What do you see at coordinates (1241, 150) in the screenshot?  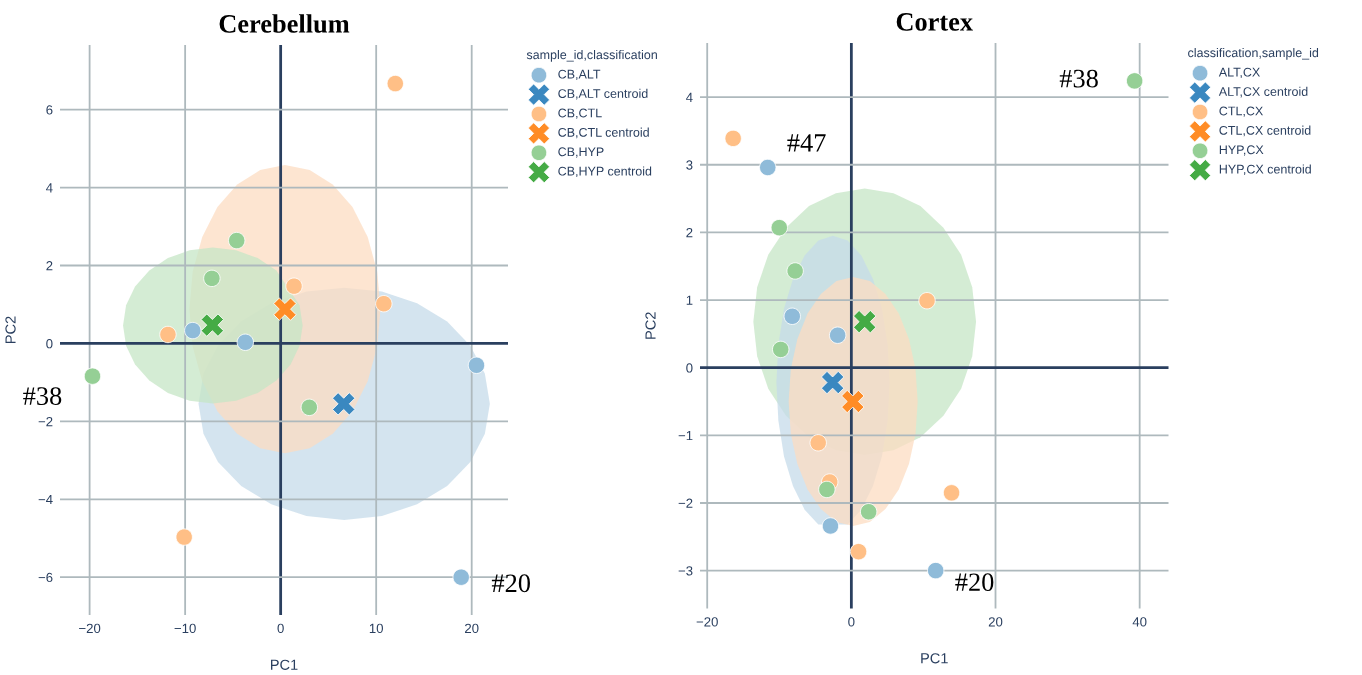 I see `legend-label: HYP,CX` at bounding box center [1241, 150].